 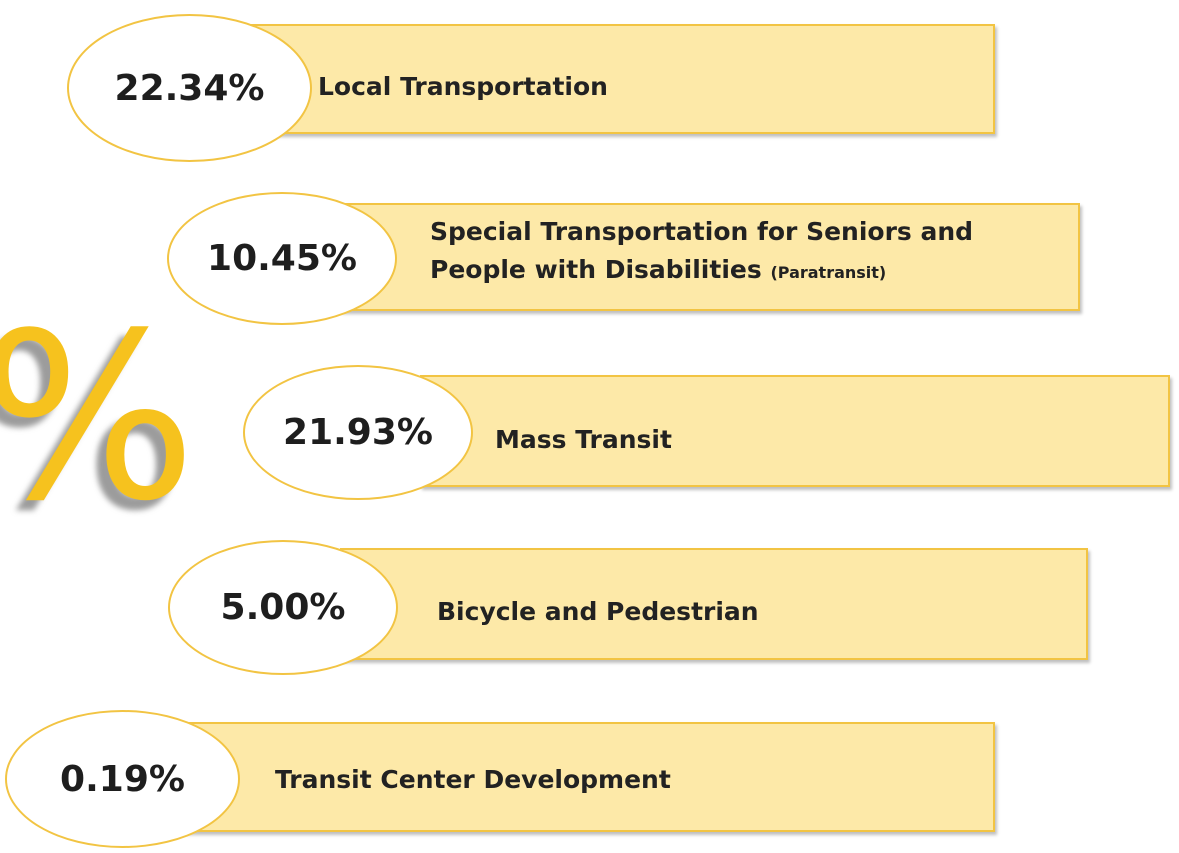 I want to click on label-text: Local Transportation, so click(x=463, y=86).